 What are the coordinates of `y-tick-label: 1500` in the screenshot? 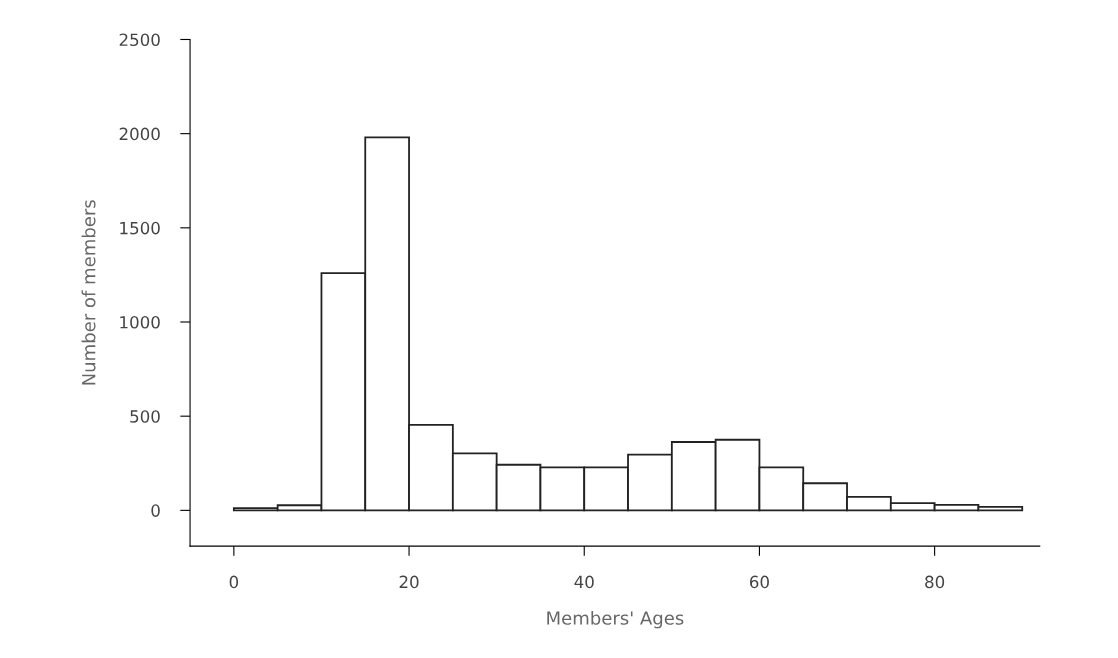 It's located at (140, 228).